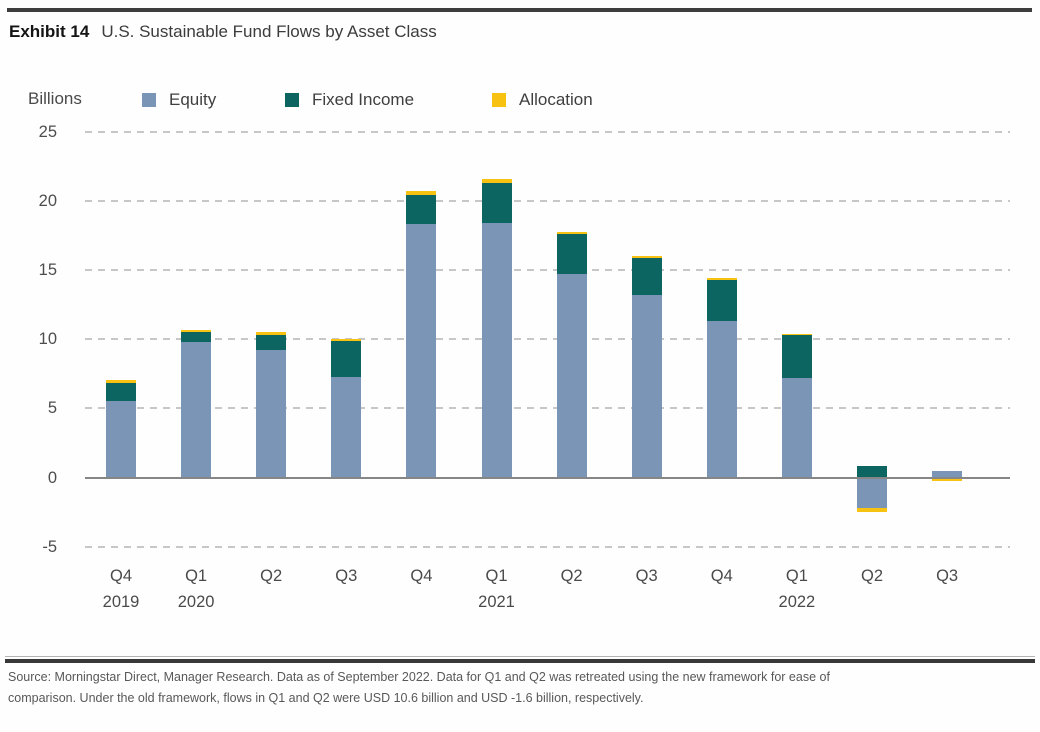 The image size is (1040, 732). Describe the element at coordinates (271, 334) in the screenshot. I see `bar-segment-allocation-q2-2020` at that location.